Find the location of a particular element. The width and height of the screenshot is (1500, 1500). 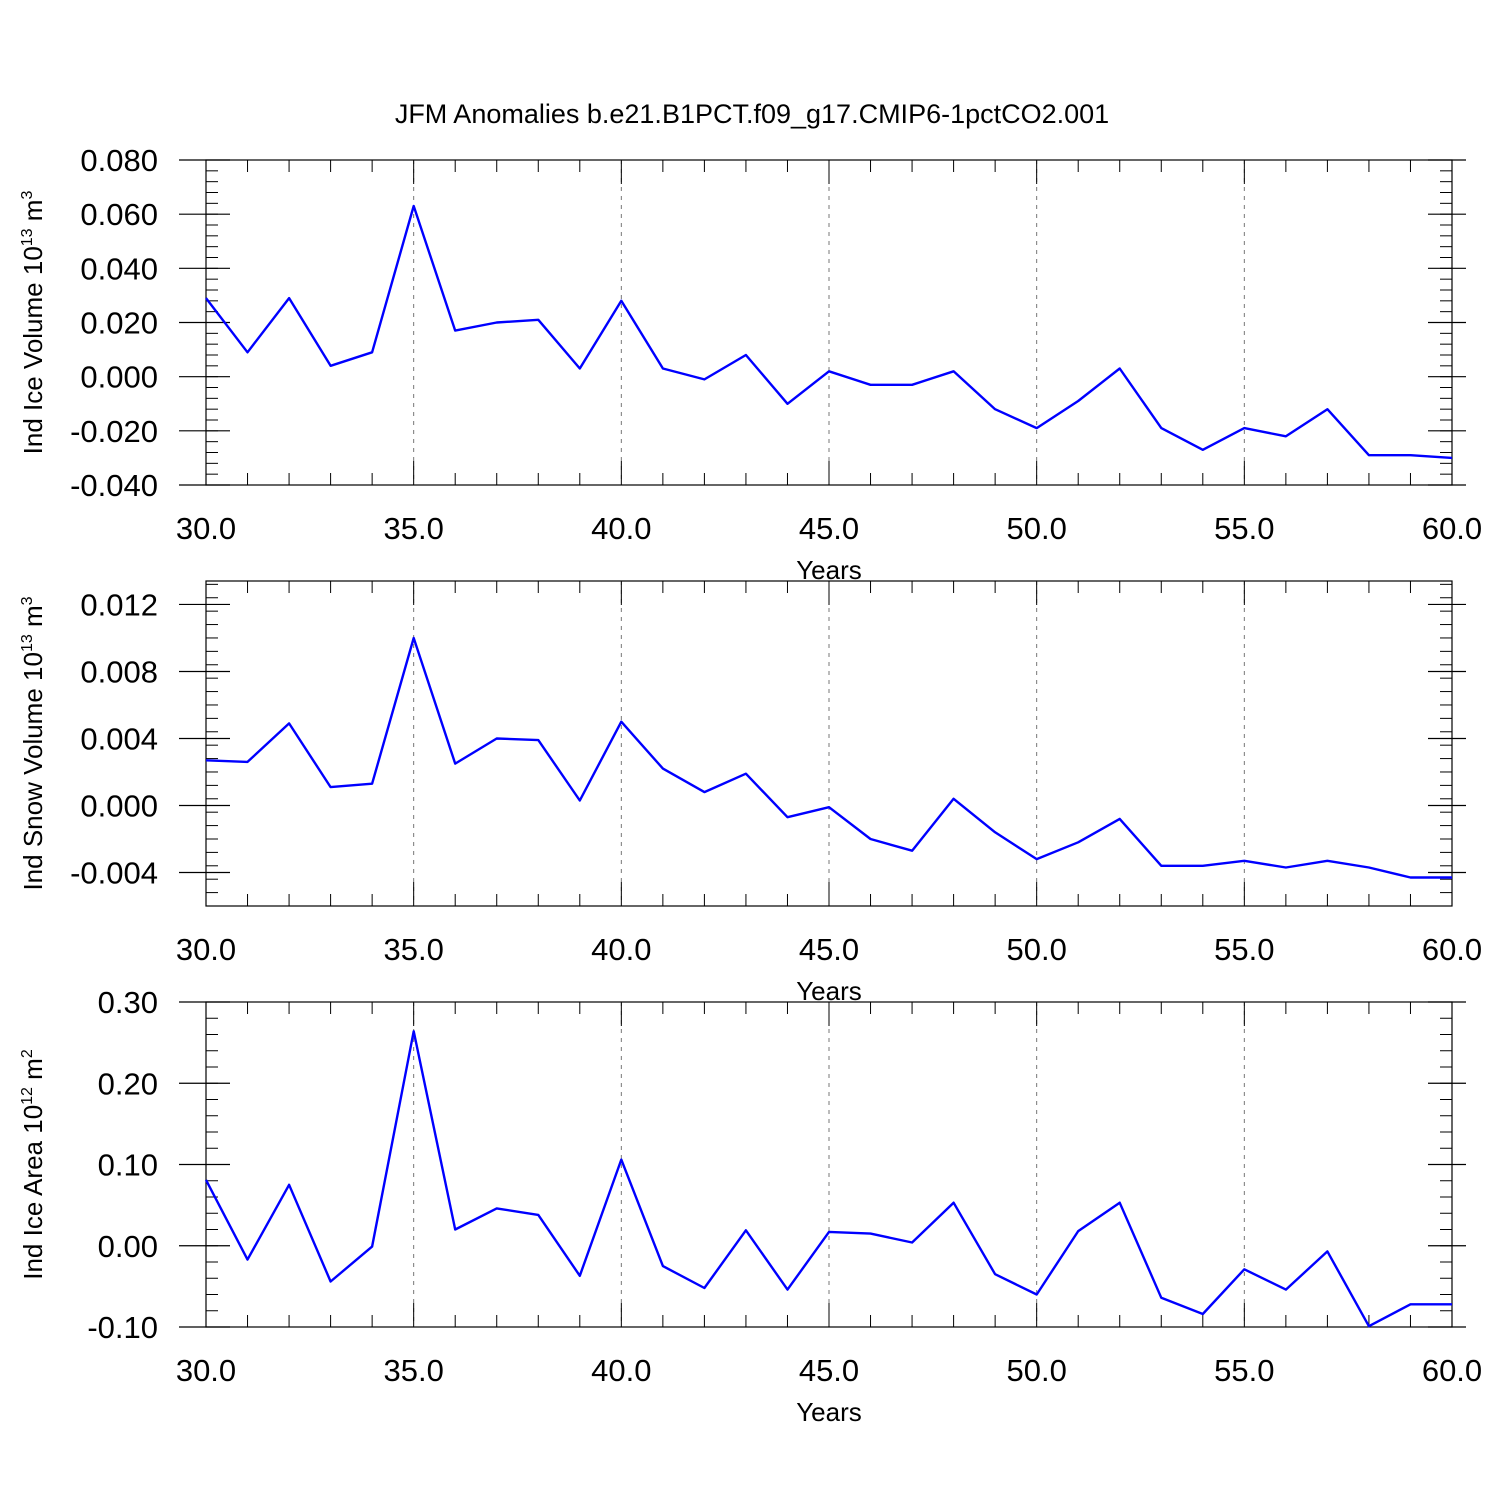

y-tick-label: -0.020 is located at coordinates (114, 431).